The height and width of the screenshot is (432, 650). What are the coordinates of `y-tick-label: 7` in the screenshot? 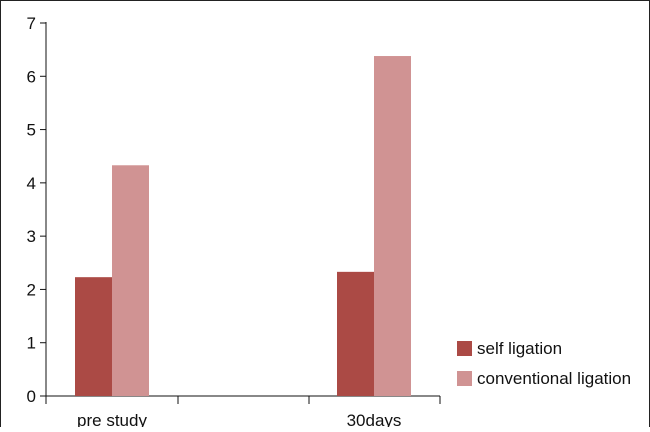 It's located at (31, 23).